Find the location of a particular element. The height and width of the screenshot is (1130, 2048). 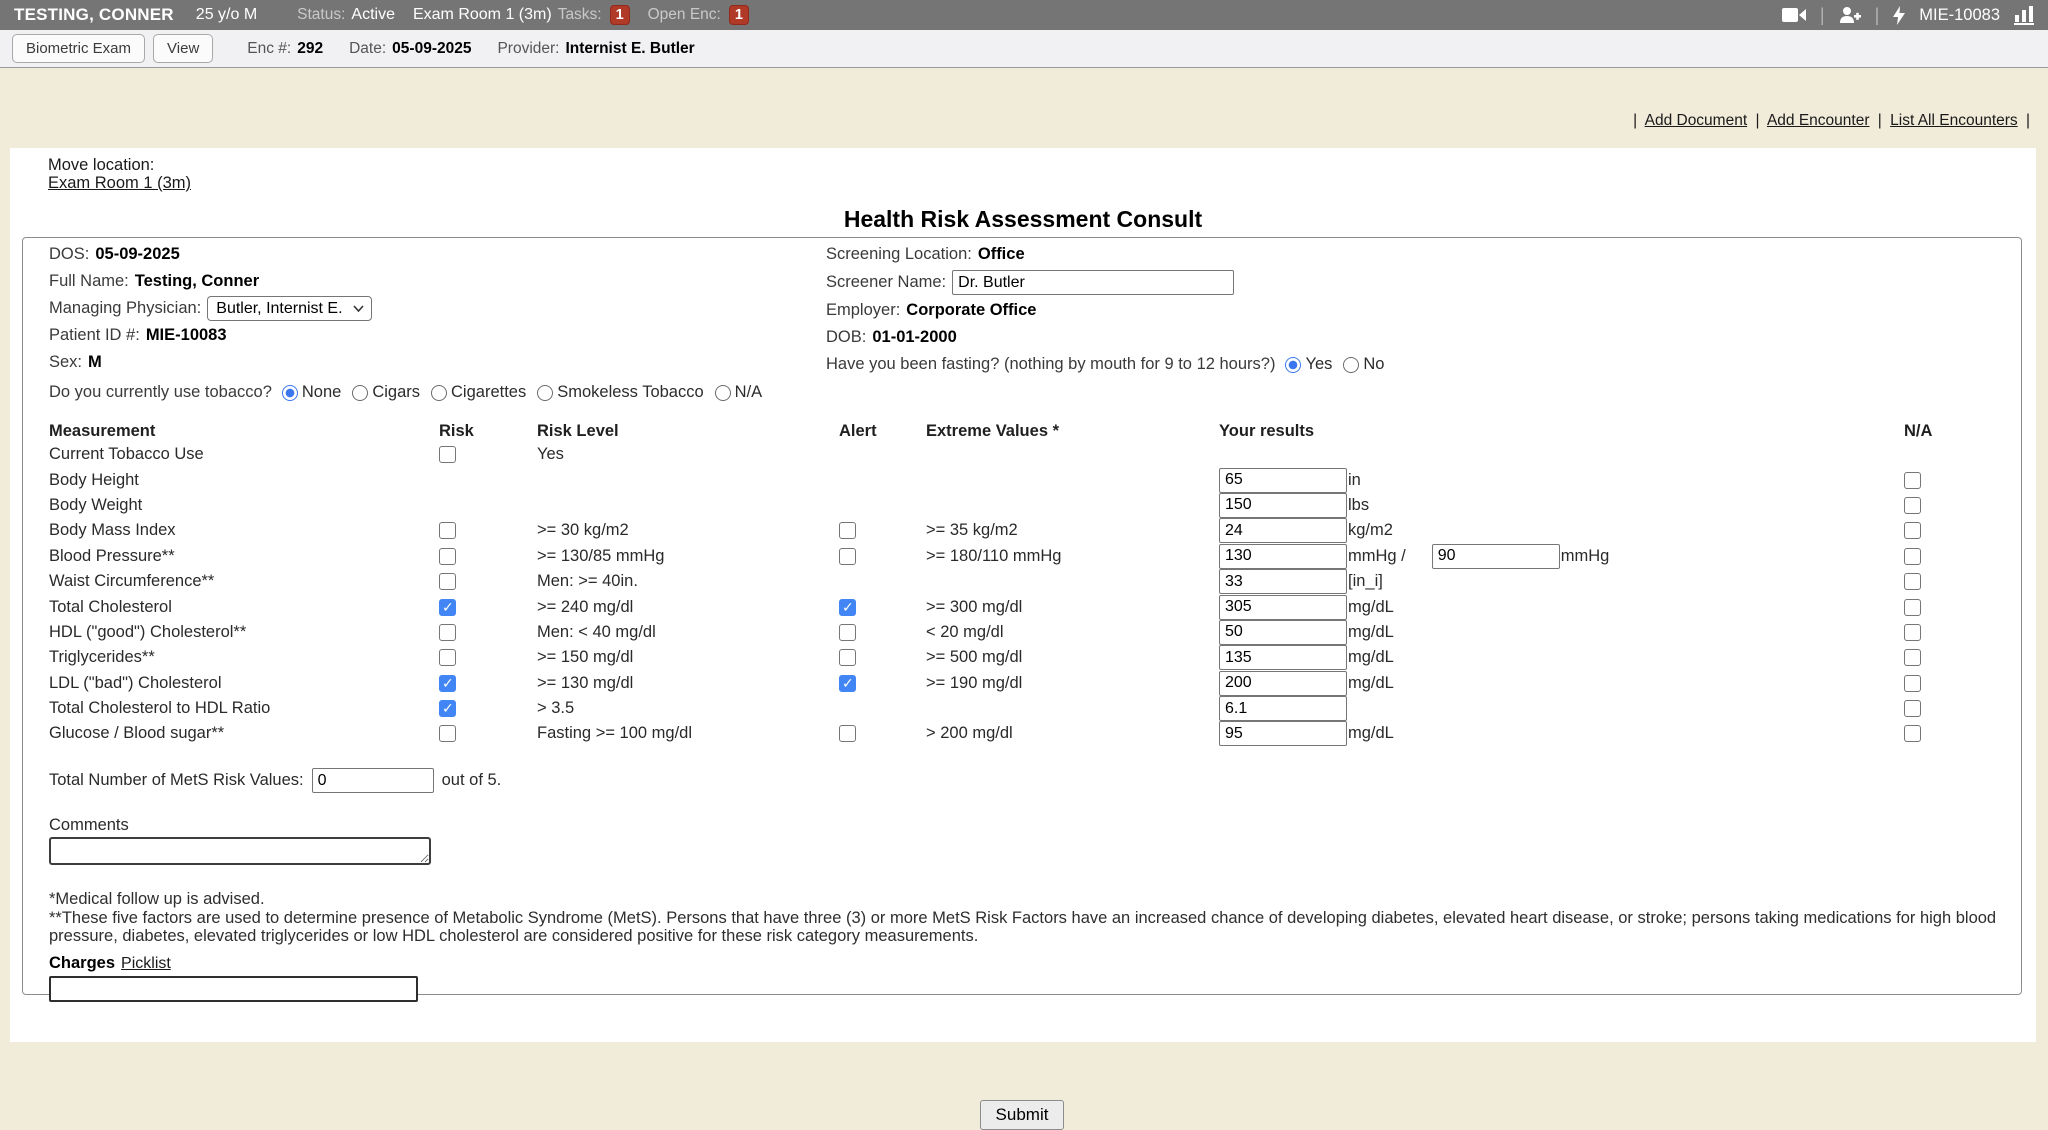

video-camera-icon is located at coordinates (1793, 15).